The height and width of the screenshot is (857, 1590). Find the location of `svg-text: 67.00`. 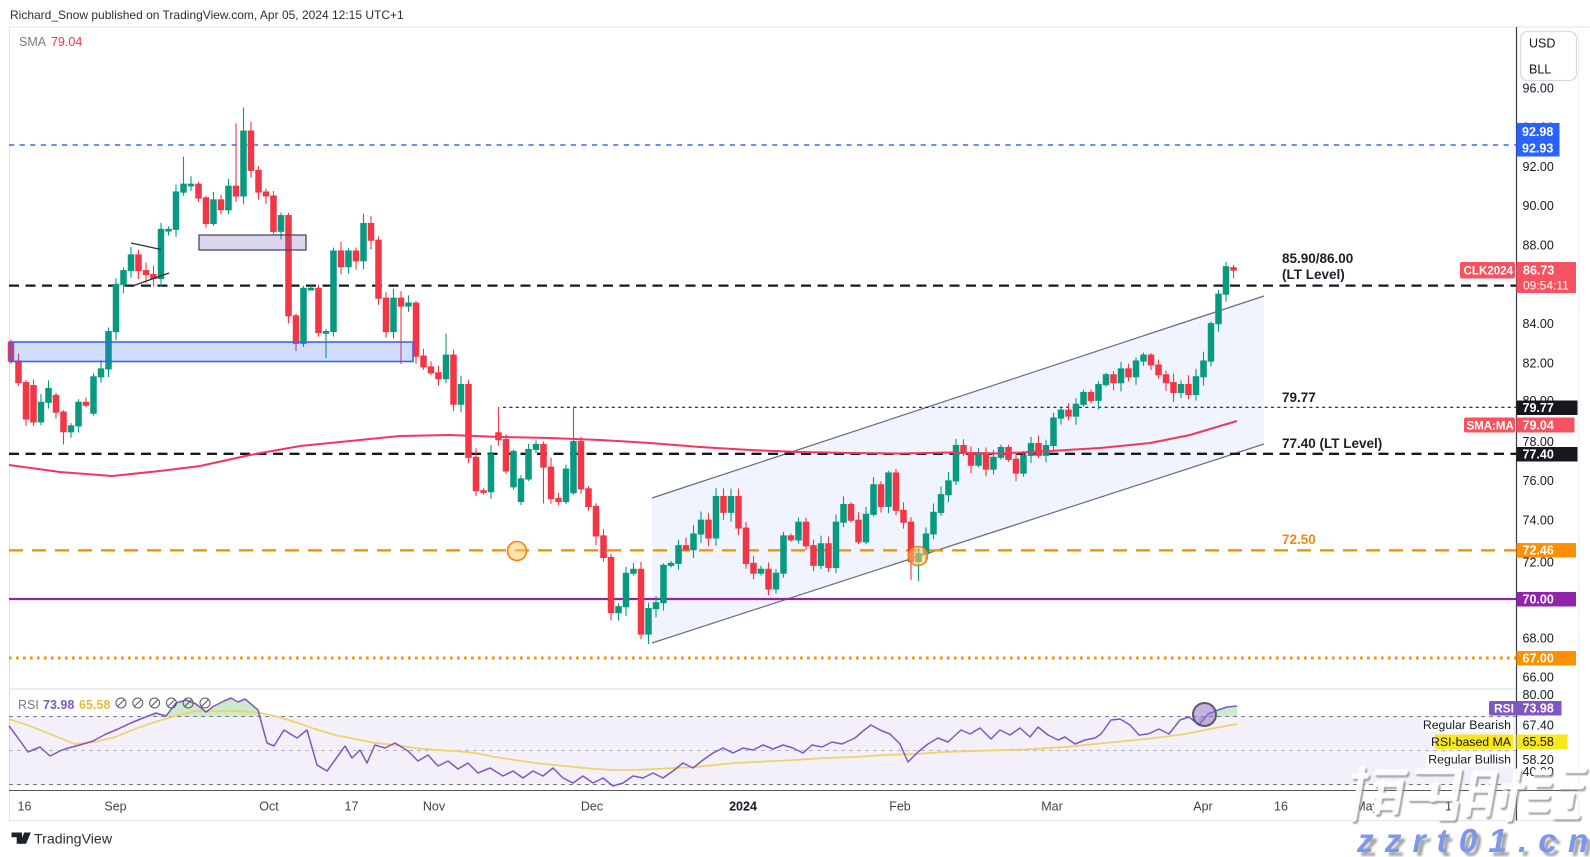

svg-text: 67.00 is located at coordinates (1538, 659).